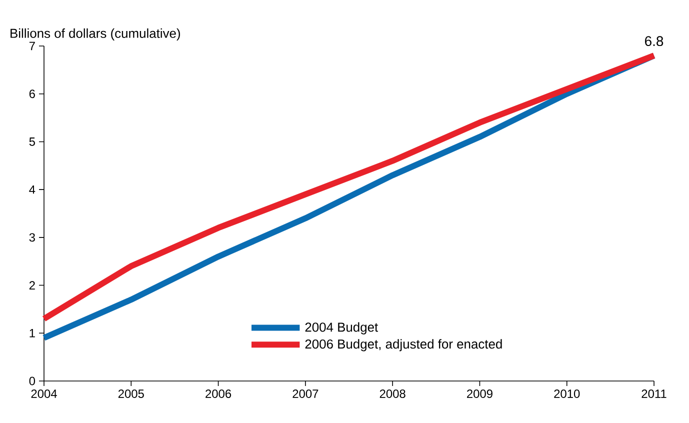 This screenshot has height=423, width=689. I want to click on y-tick-label: 5, so click(32, 142).